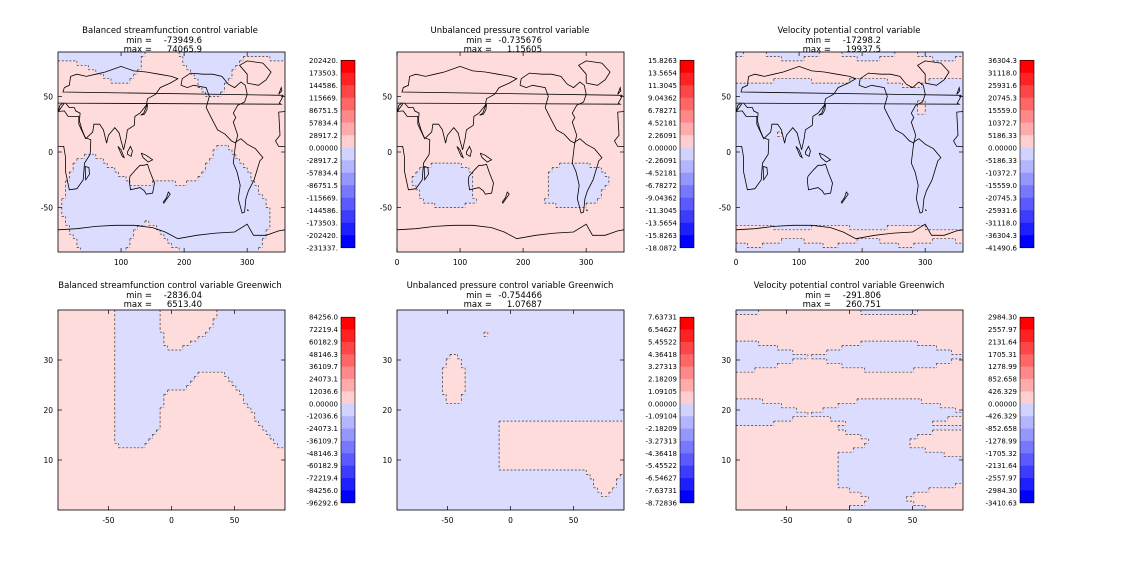 This screenshot has width=1133, height=570. I want to click on colorbar-label: -231337., so click(322, 248).